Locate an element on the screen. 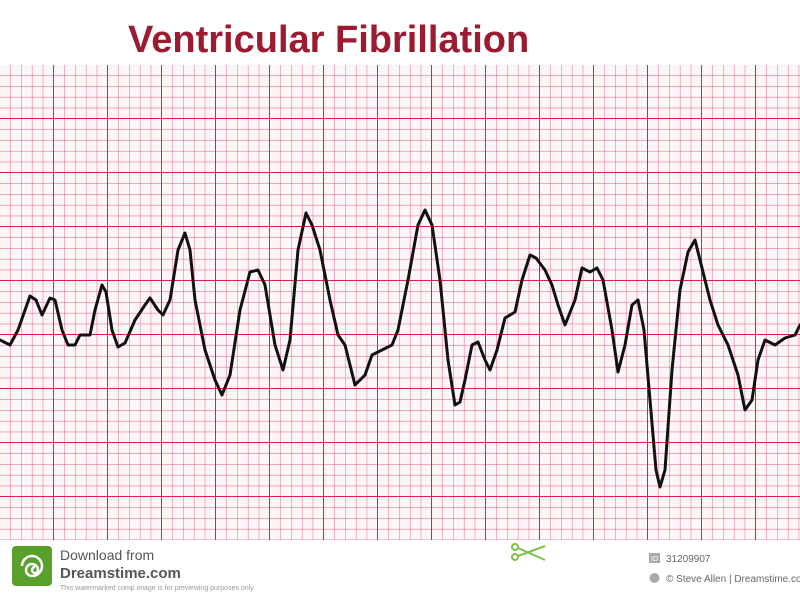 Image resolution: width=800 pixels, height=597 pixels. site-text: Dreamstime.com is located at coordinates (120, 573).